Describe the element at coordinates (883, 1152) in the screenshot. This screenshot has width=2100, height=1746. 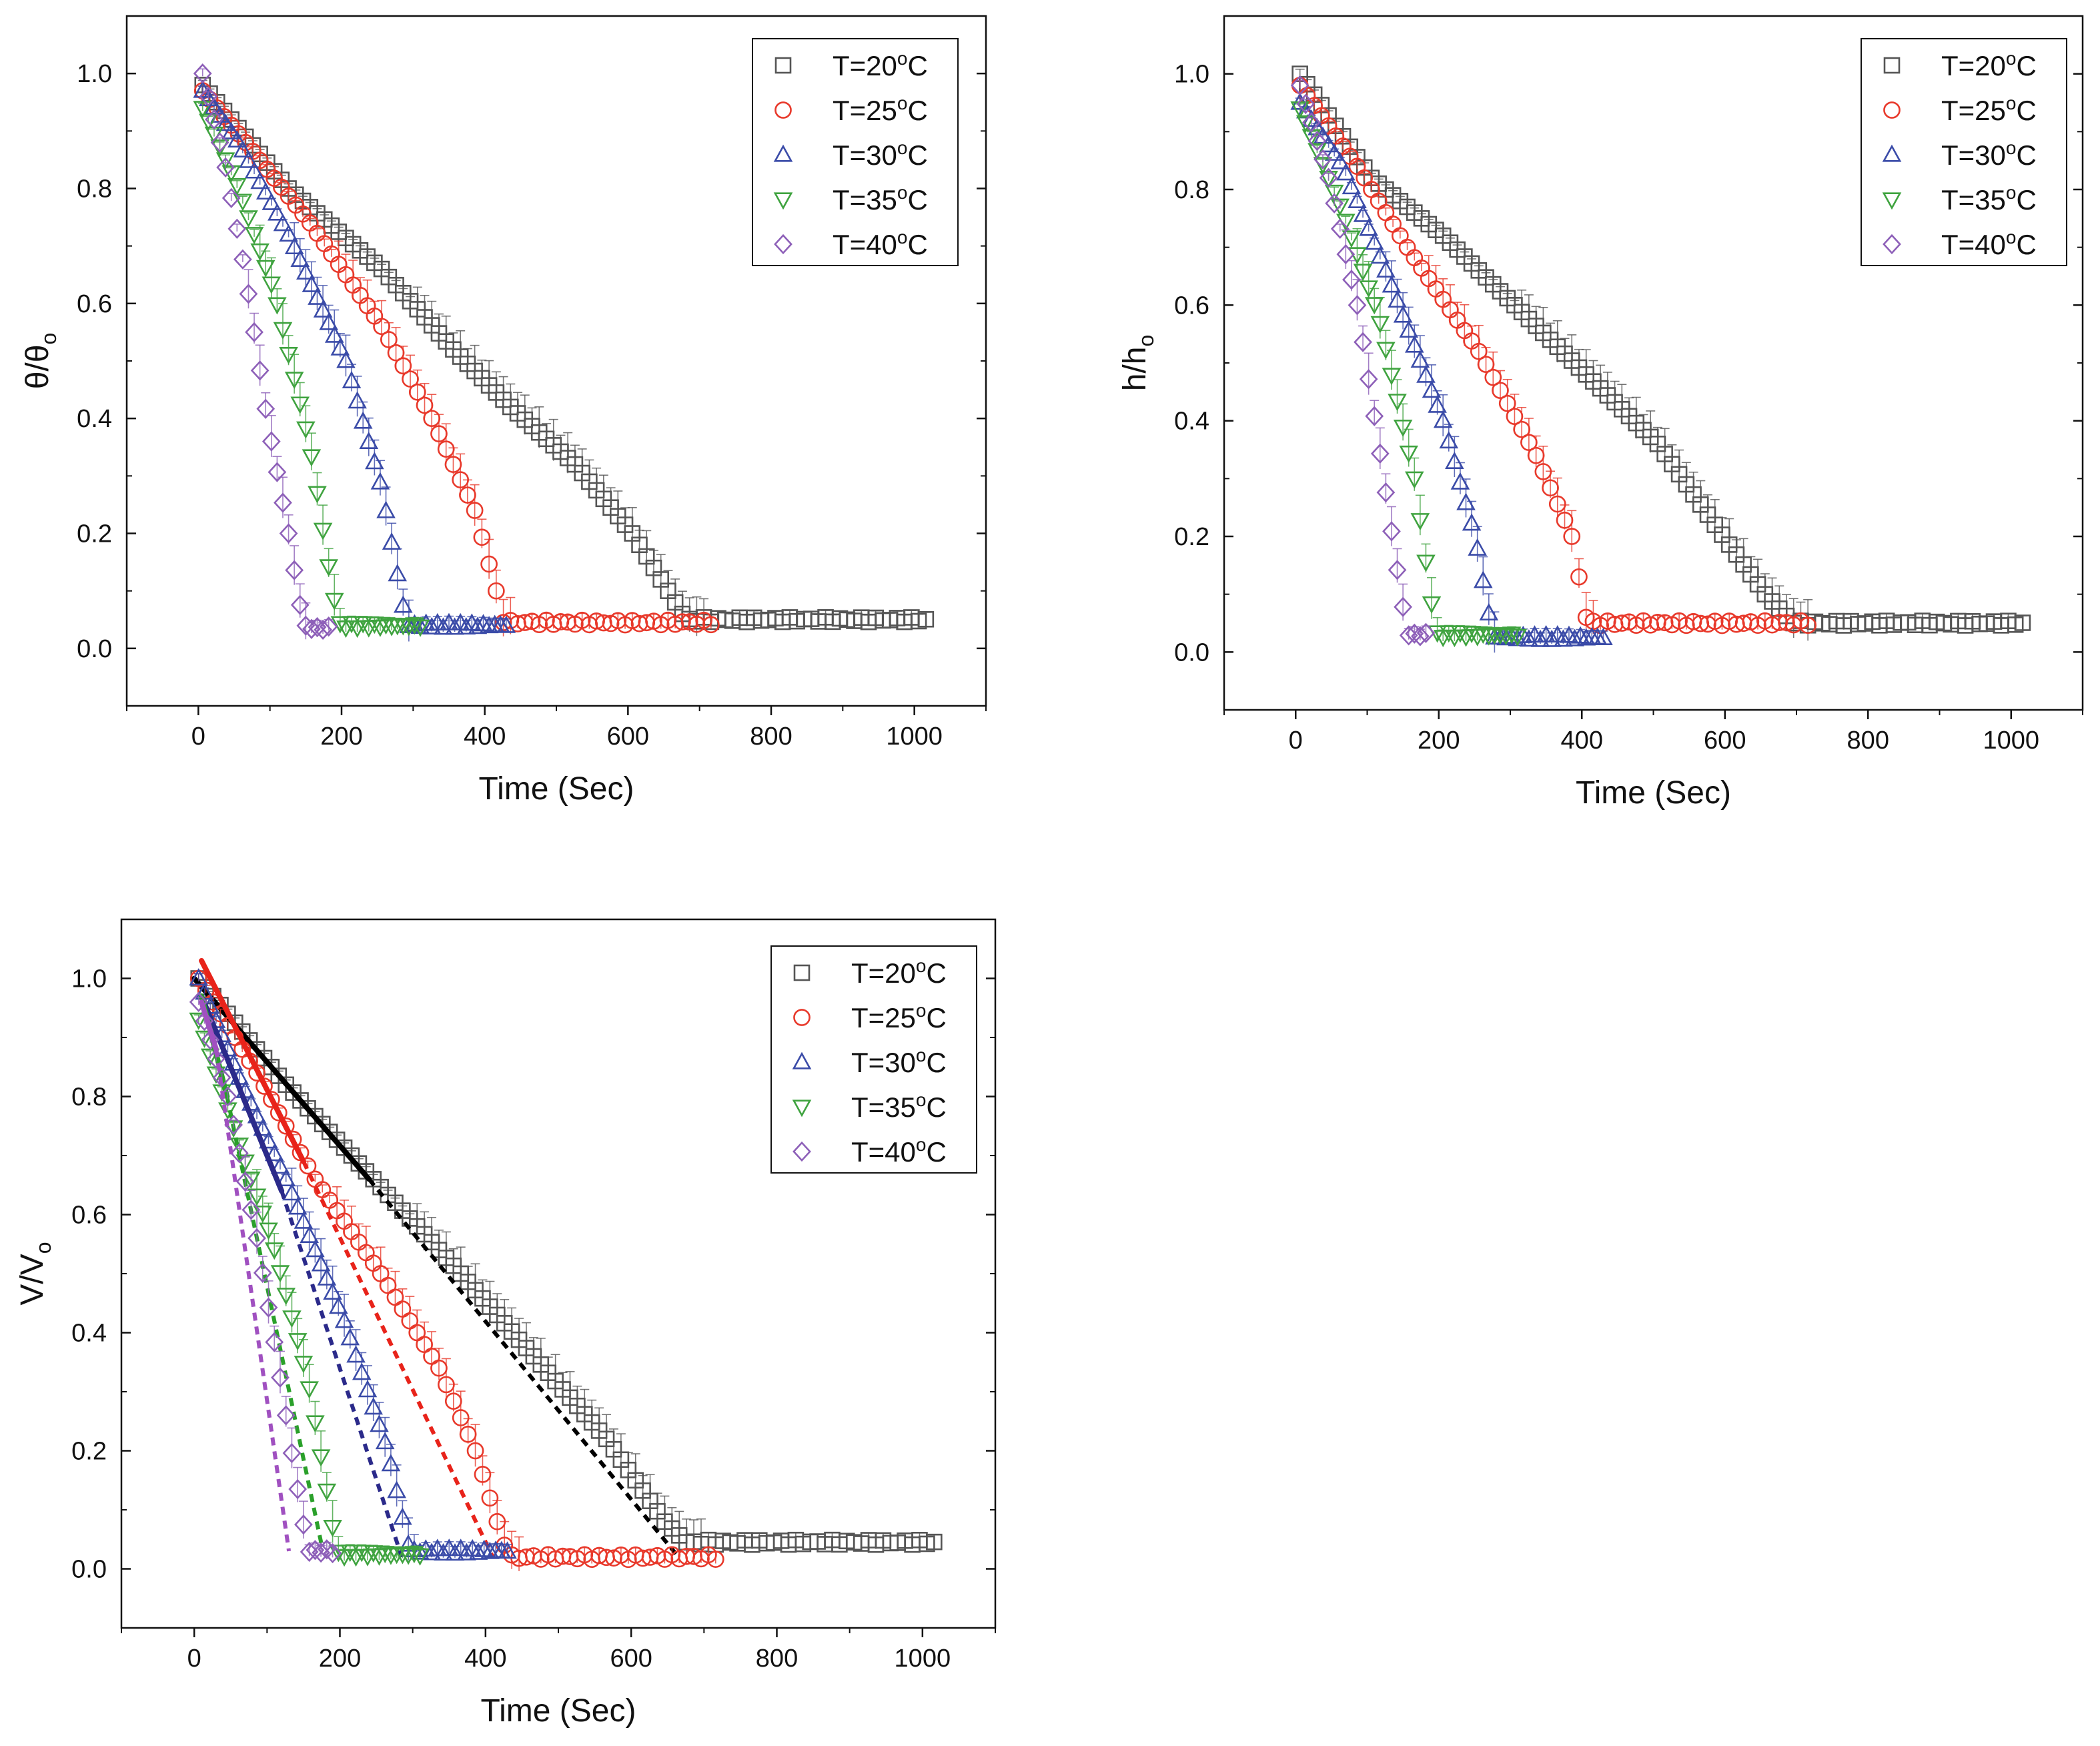
I see `legend-label-main: T=40` at that location.